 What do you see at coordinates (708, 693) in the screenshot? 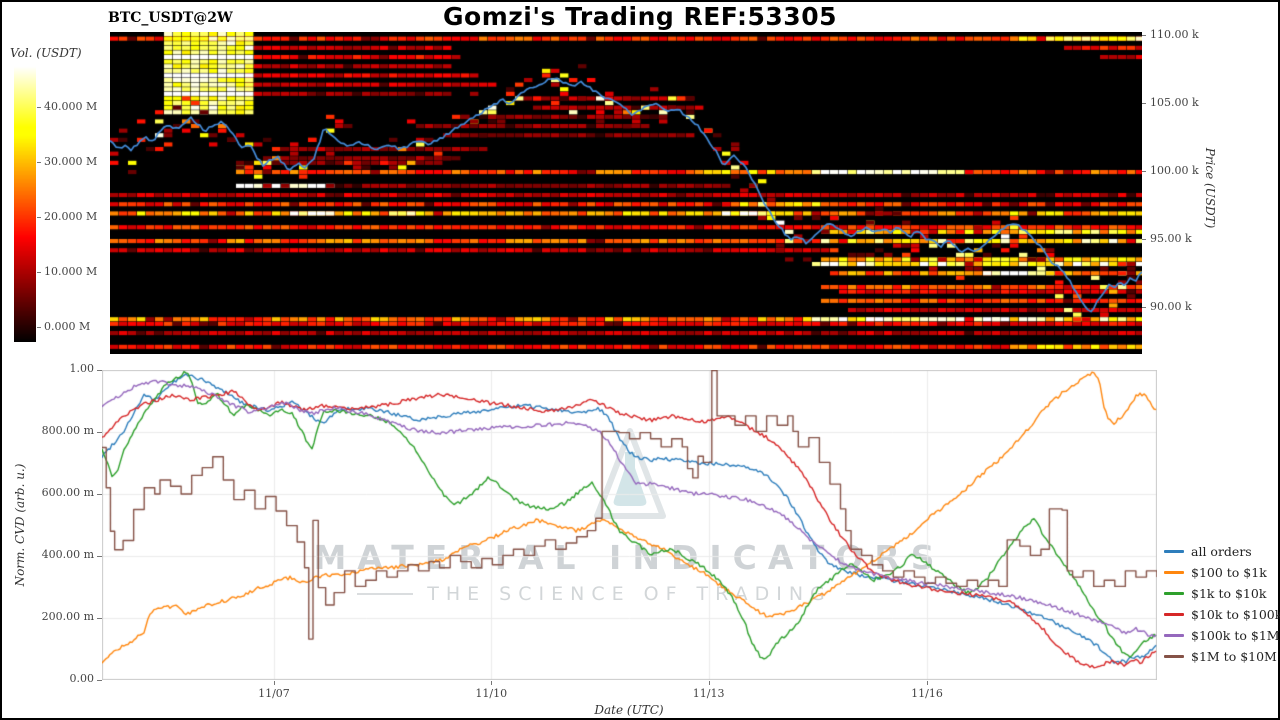
I see `cvd-xtick-label: 11/13` at bounding box center [708, 693].